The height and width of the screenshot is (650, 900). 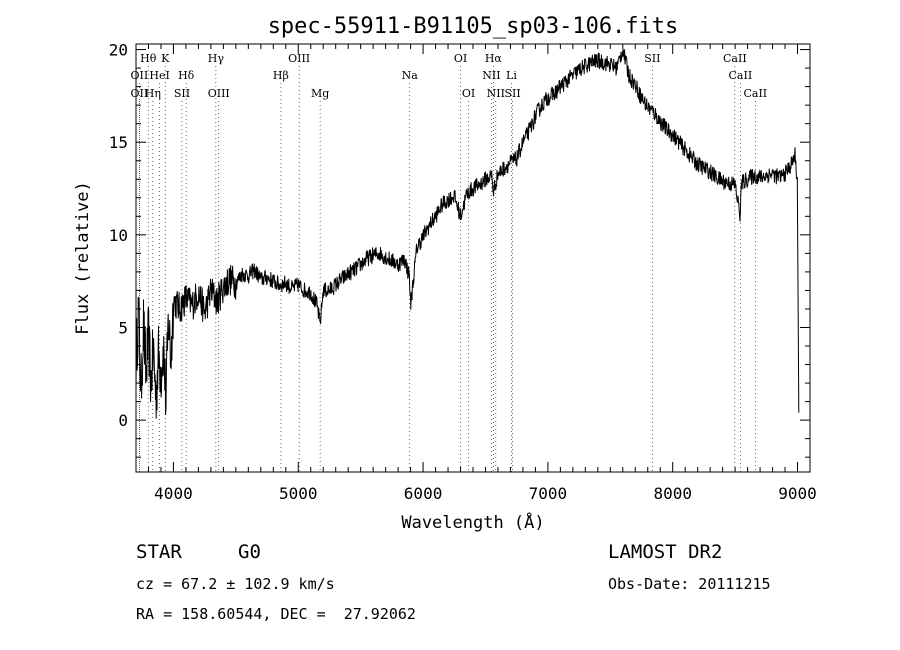 What do you see at coordinates (665, 552) in the screenshot?
I see `survey-name: LAMOST DR2` at bounding box center [665, 552].